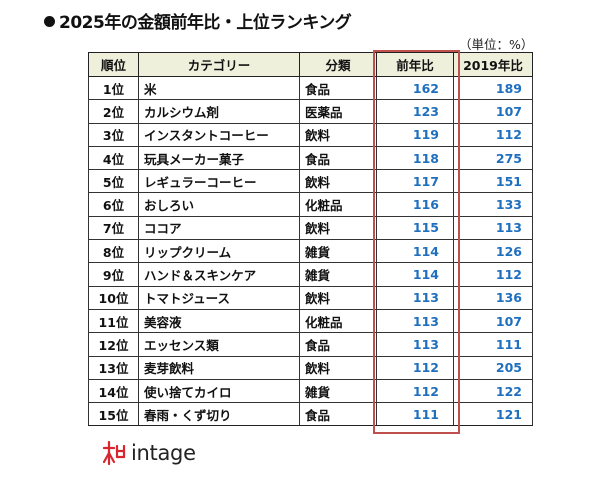 This screenshot has width=612, height=502. What do you see at coordinates (310, 414) in the screenshot?
I see `table-row: 15位 春雨・くず切り 食品 111 121` at bounding box center [310, 414].